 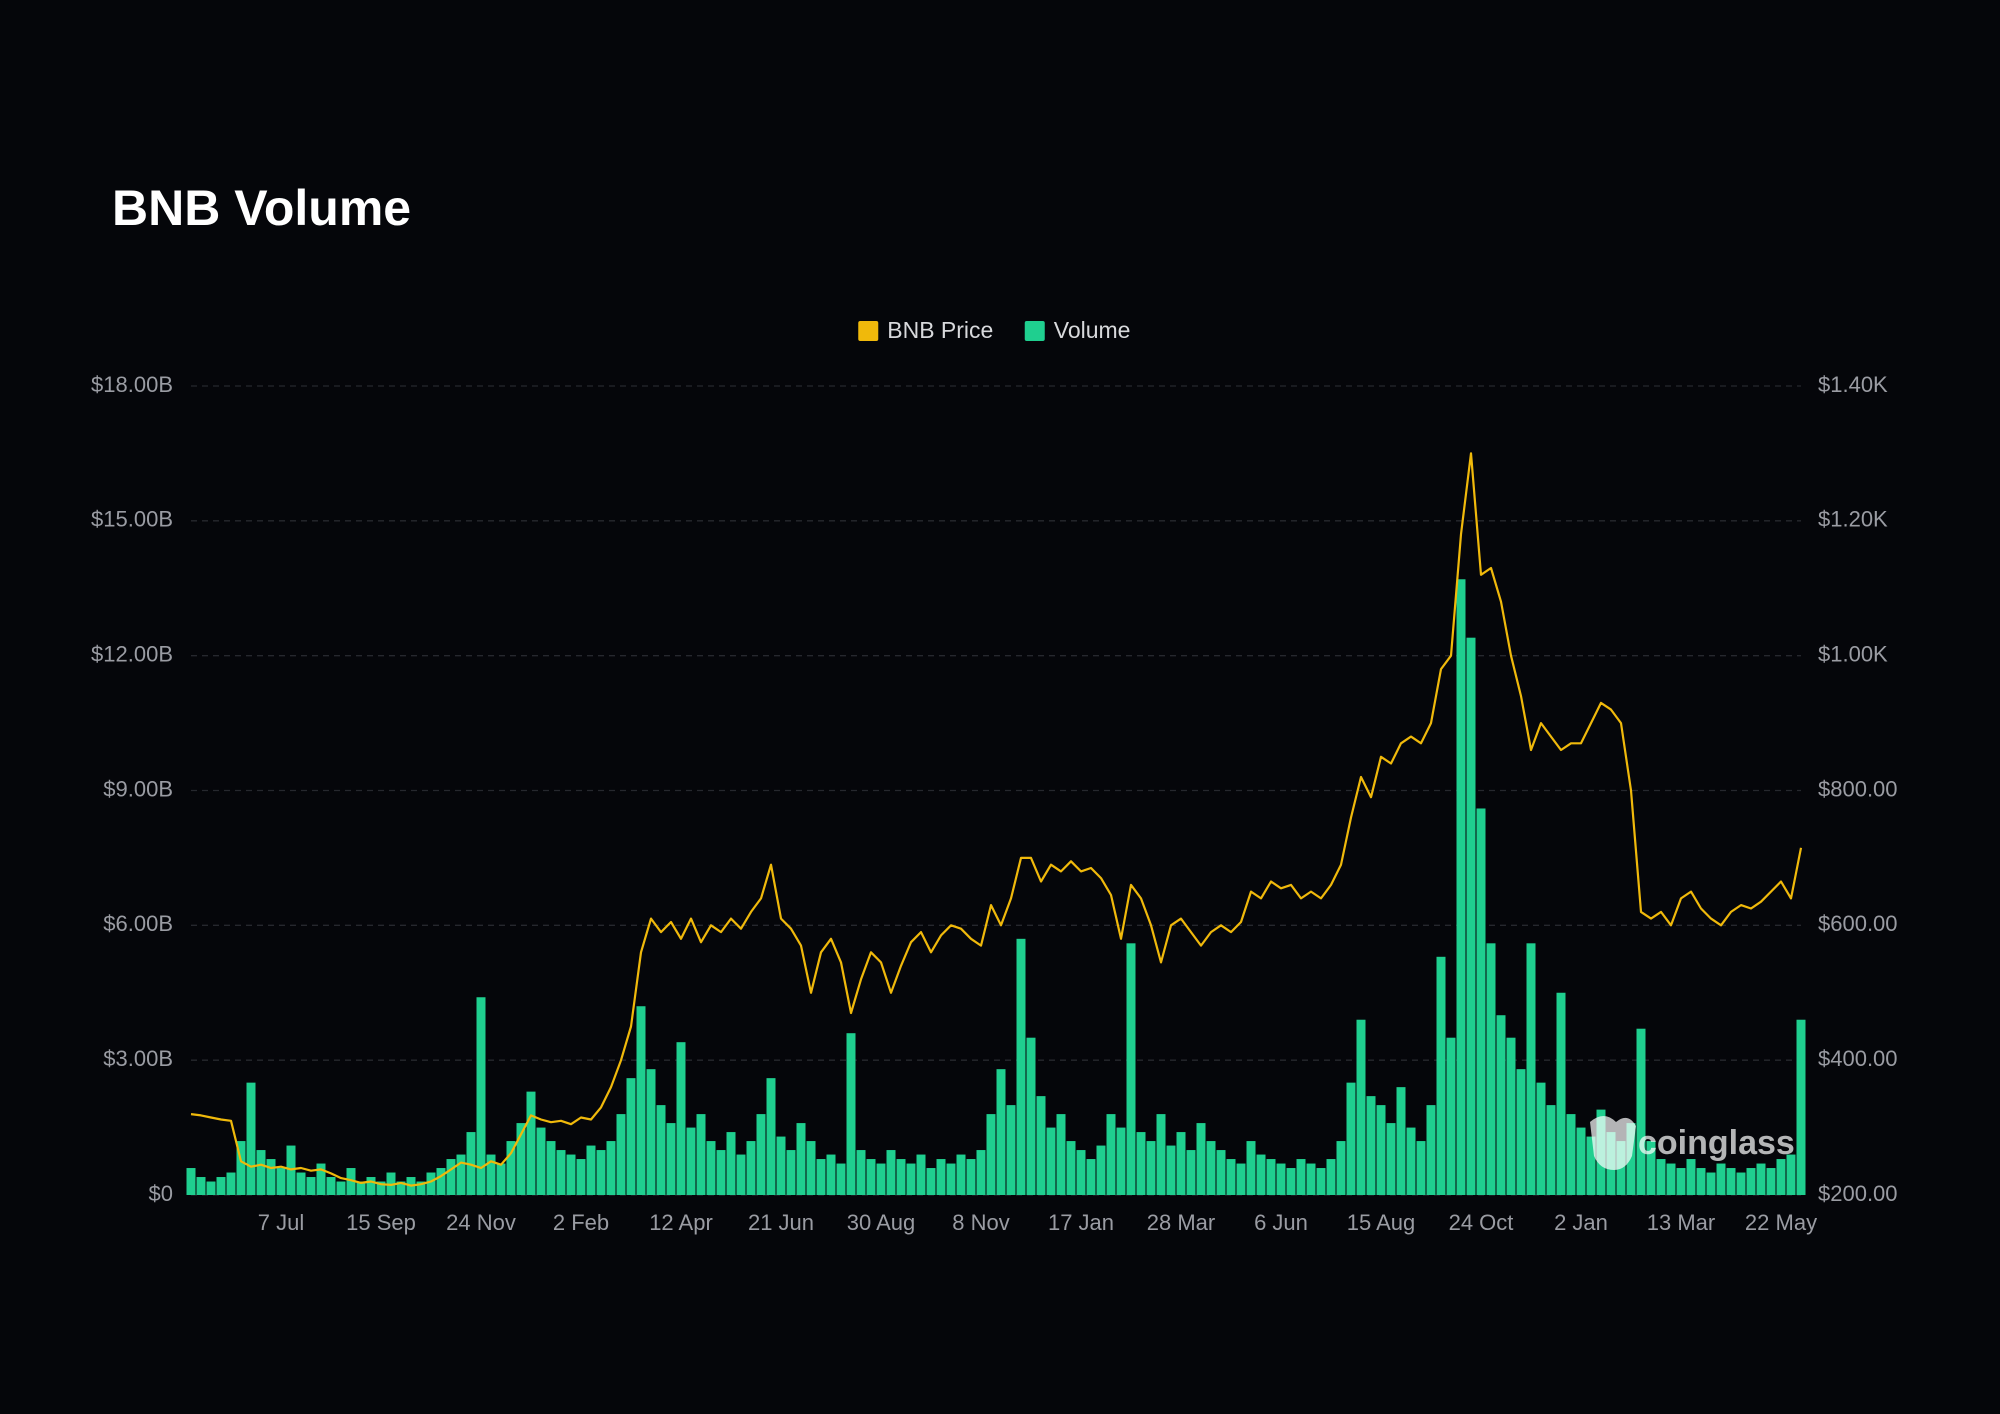 I want to click on y2-tick-label: $800.00, so click(x=1858, y=788).